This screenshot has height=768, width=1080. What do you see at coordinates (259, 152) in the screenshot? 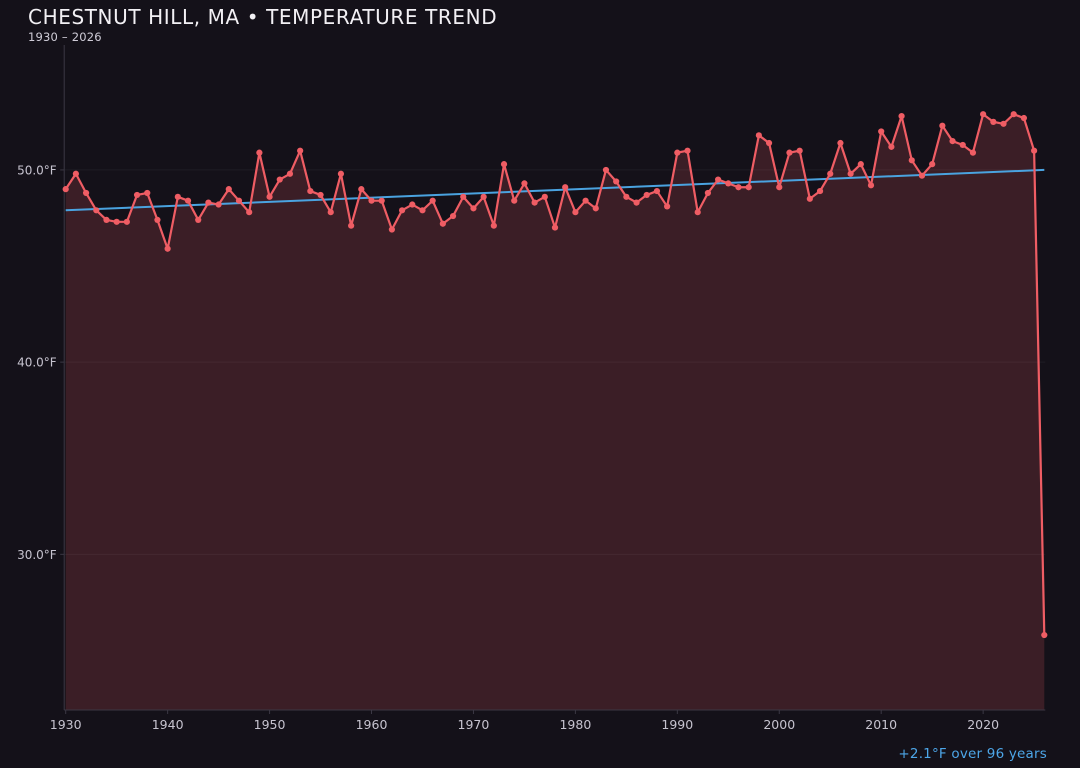
I see `data-point-1949` at bounding box center [259, 152].